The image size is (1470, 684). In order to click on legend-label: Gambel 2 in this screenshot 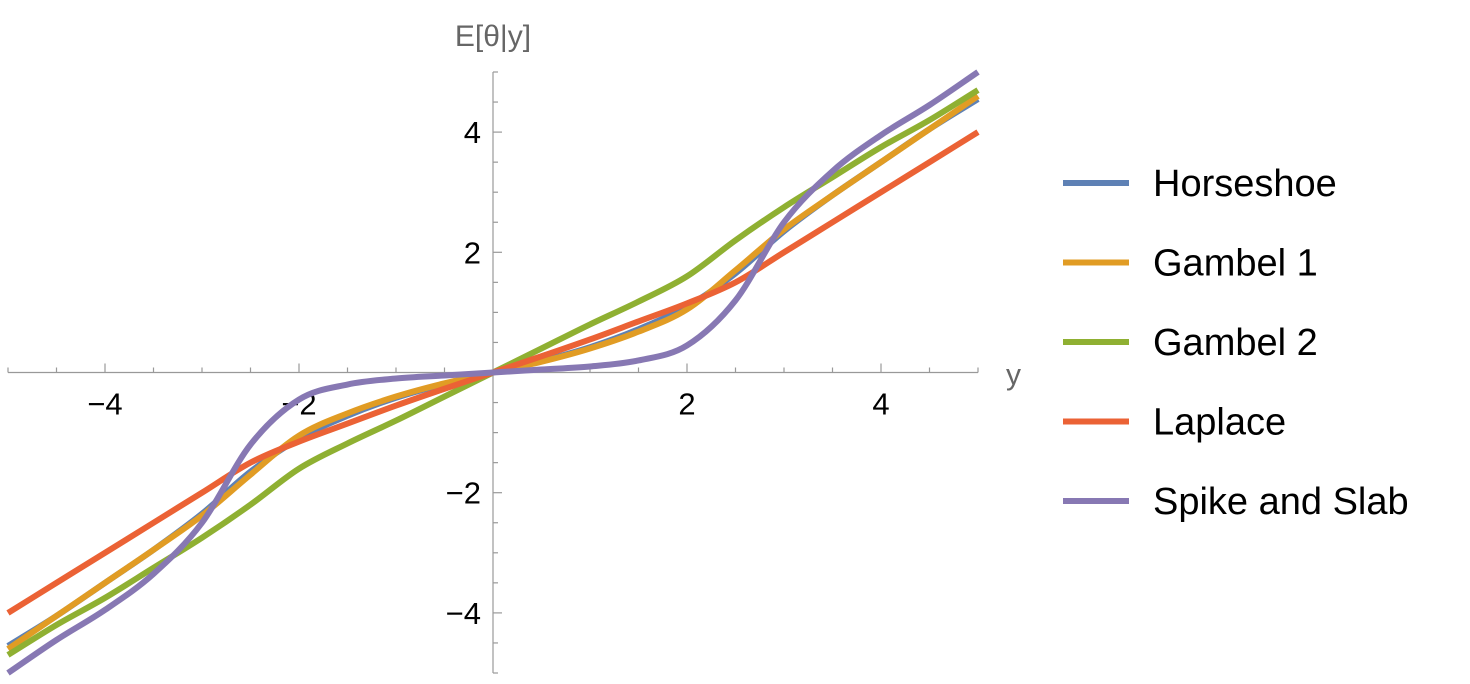, I will do `click(1235, 343)`.